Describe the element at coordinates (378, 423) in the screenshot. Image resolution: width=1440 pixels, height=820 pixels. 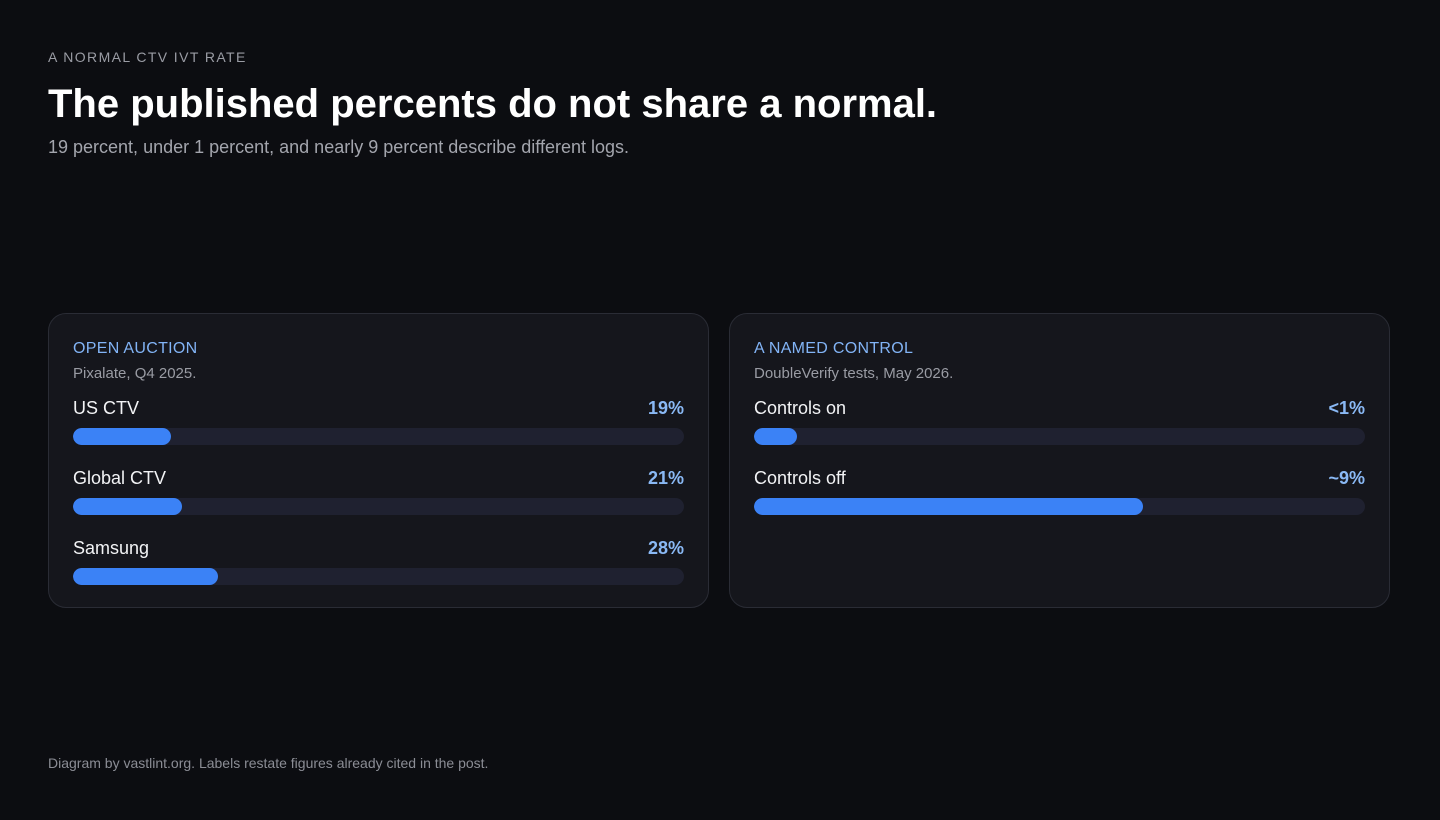
I see `bar-row-us-ctv: US CTV 19%` at that location.